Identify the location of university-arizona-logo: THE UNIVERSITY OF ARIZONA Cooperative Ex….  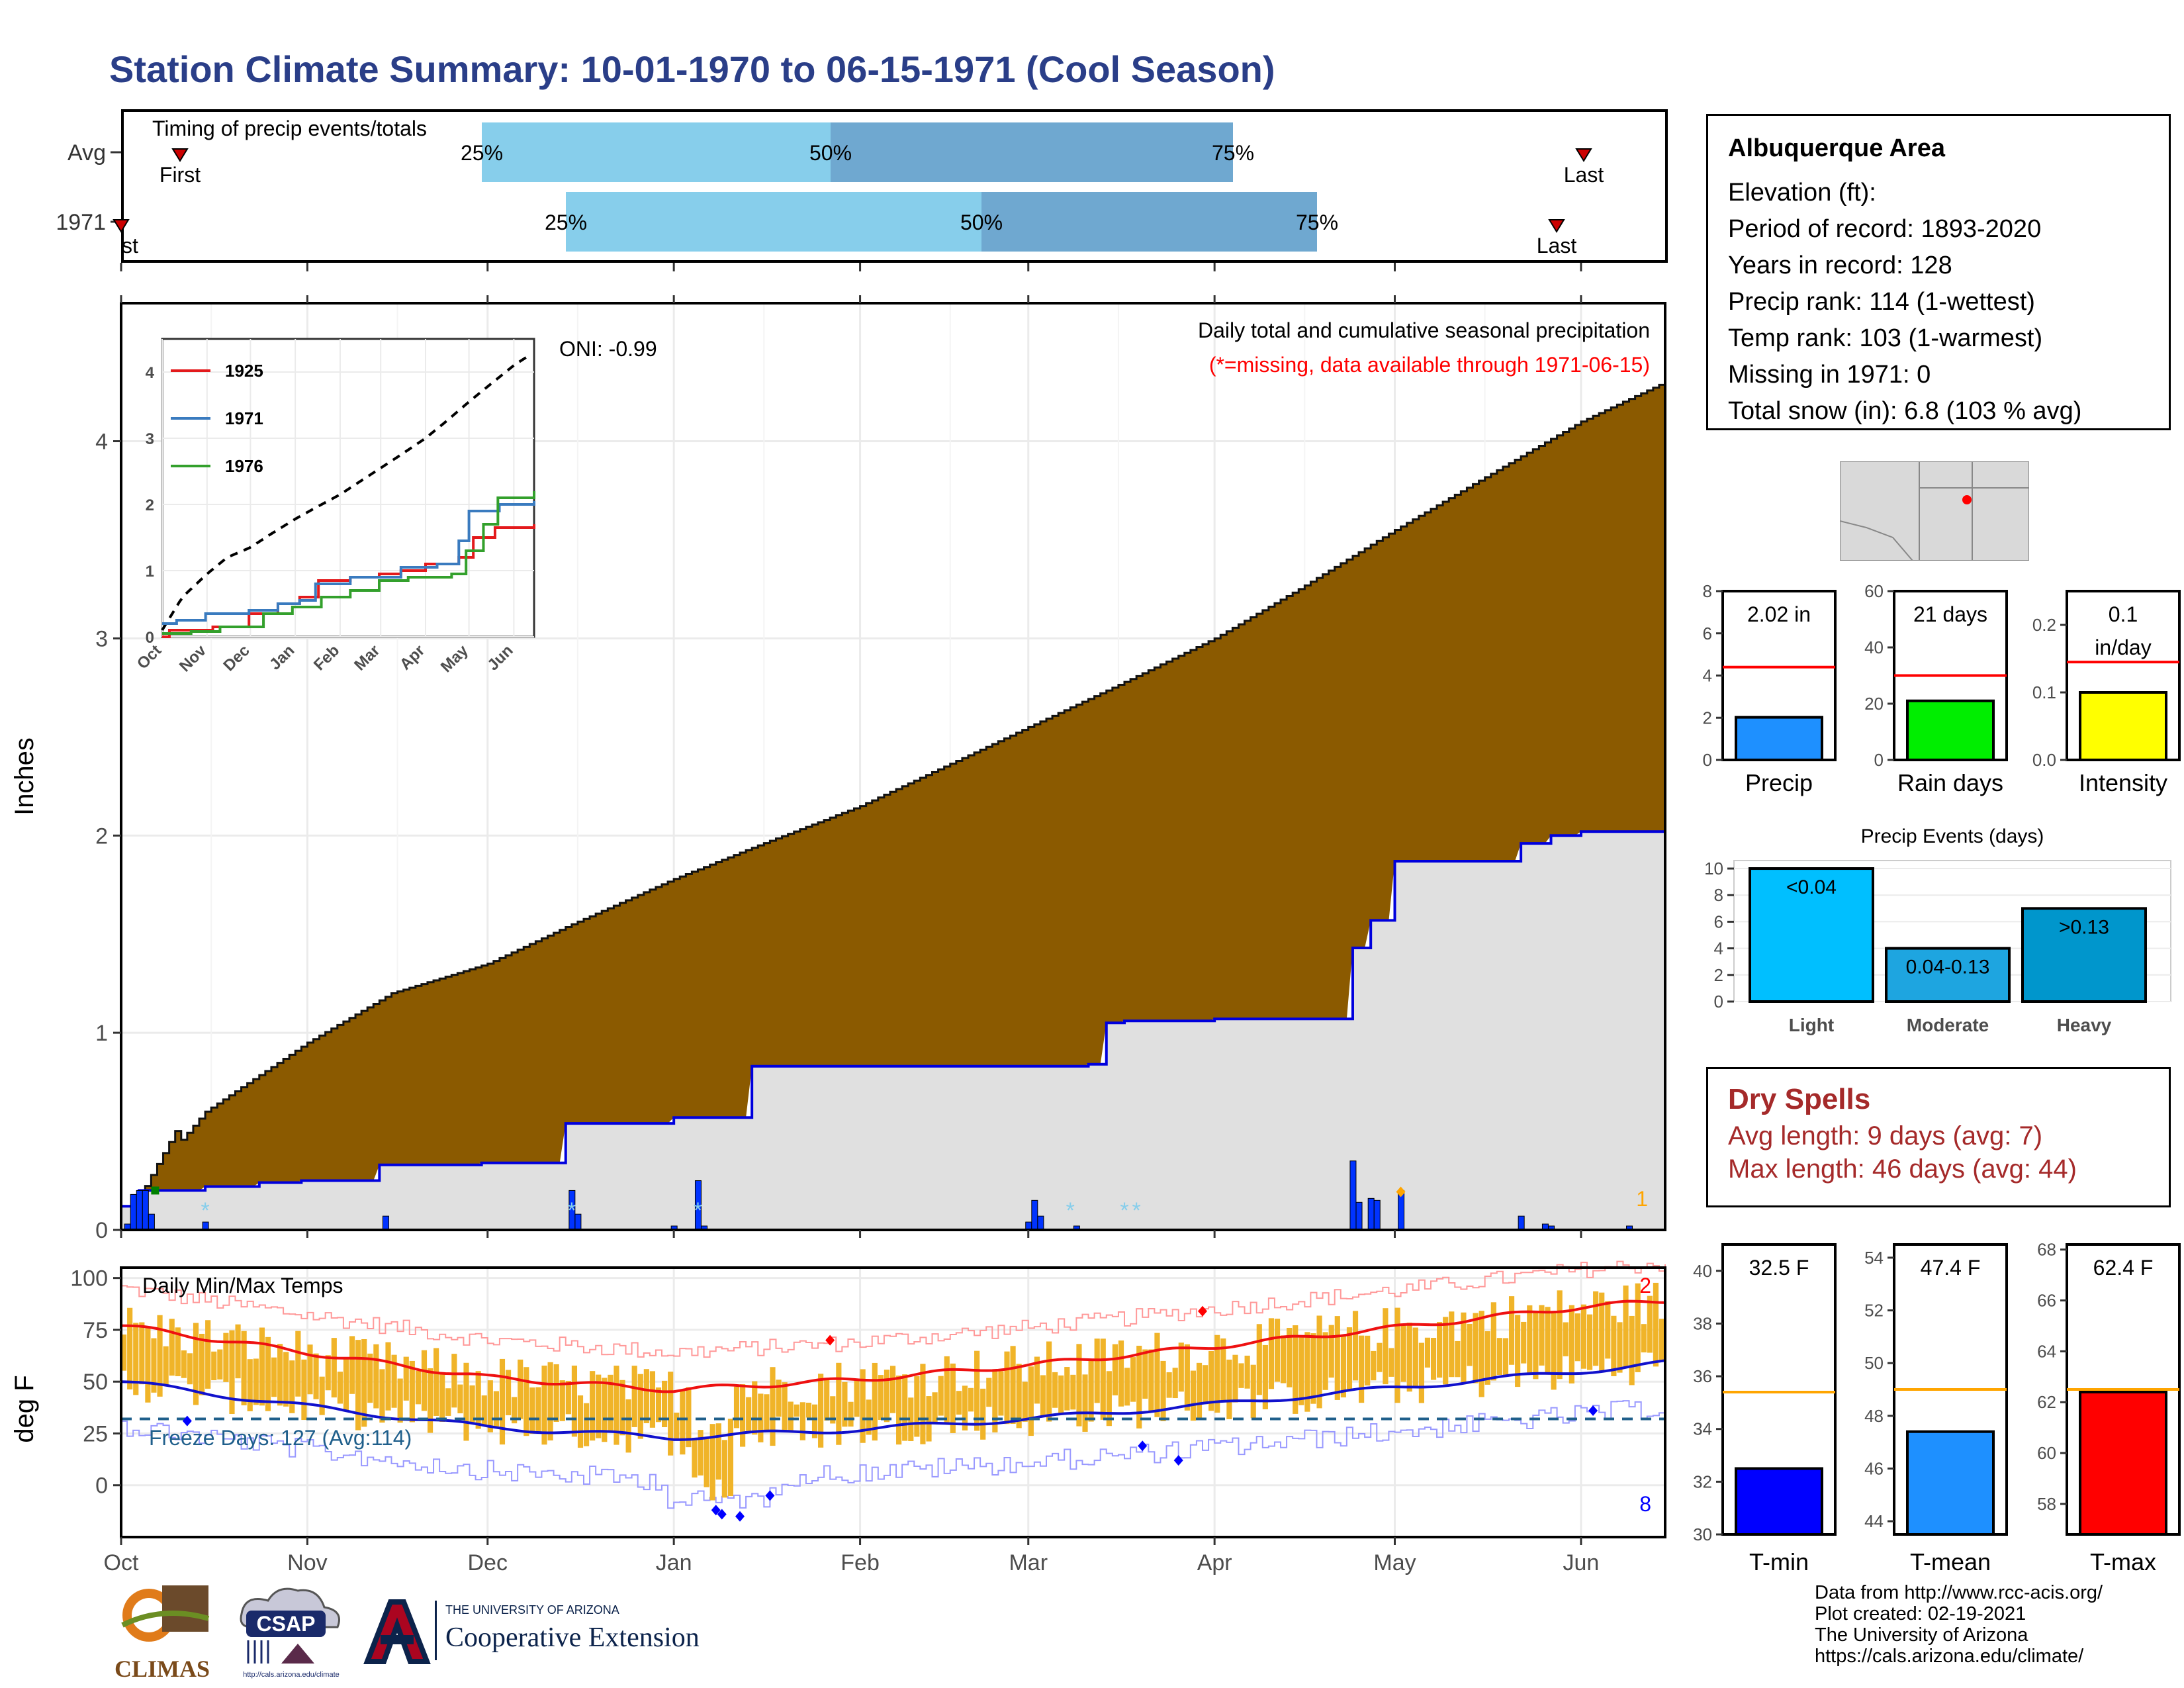
(559, 1631).